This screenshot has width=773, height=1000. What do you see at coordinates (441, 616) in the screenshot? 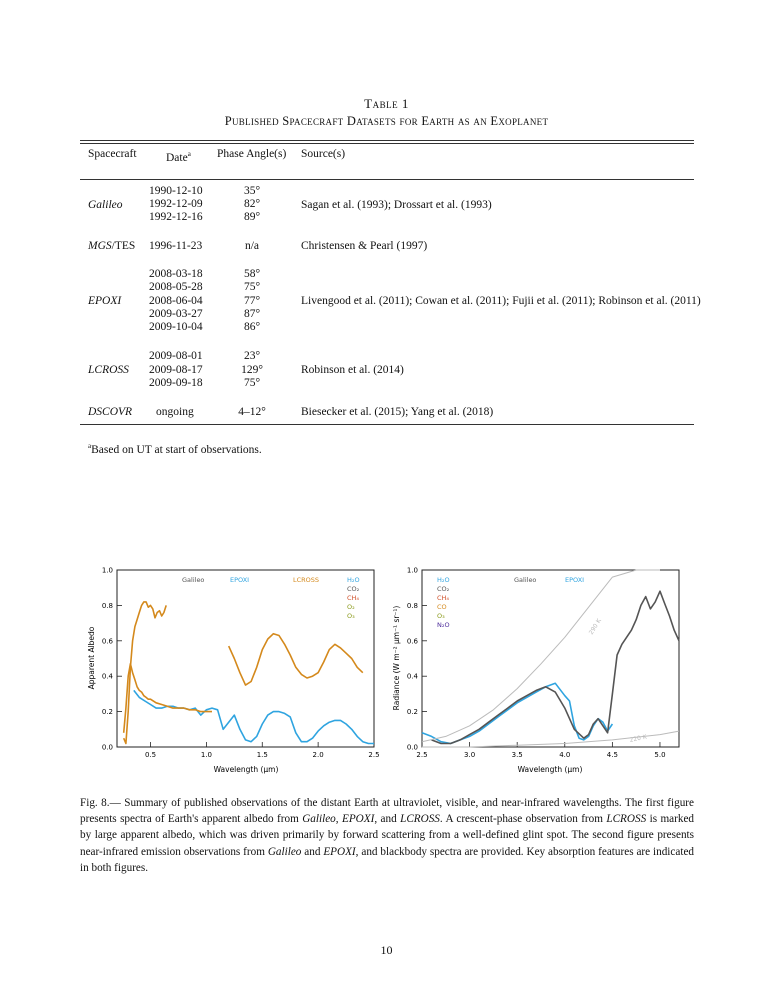
I see `radiance-absorber-label: O₃` at bounding box center [441, 616].